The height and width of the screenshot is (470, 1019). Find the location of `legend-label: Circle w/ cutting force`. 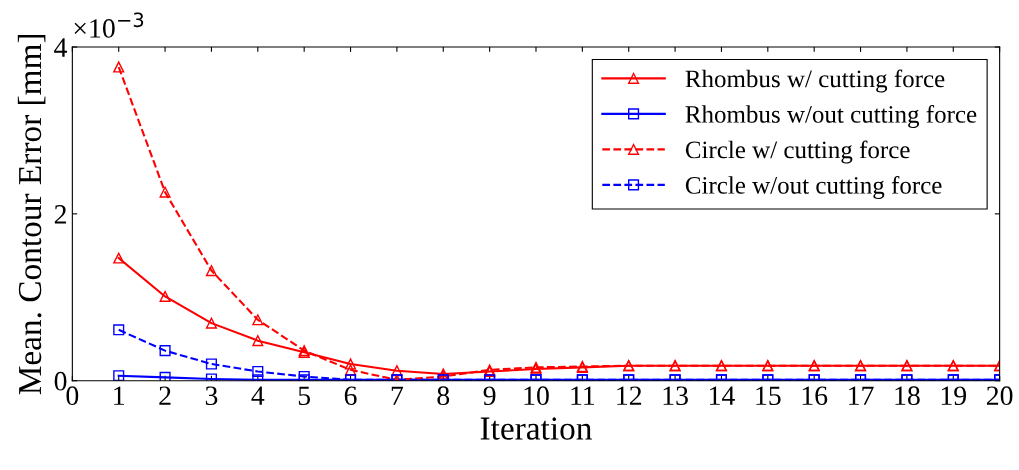

legend-label: Circle w/ cutting force is located at coordinates (797, 152).